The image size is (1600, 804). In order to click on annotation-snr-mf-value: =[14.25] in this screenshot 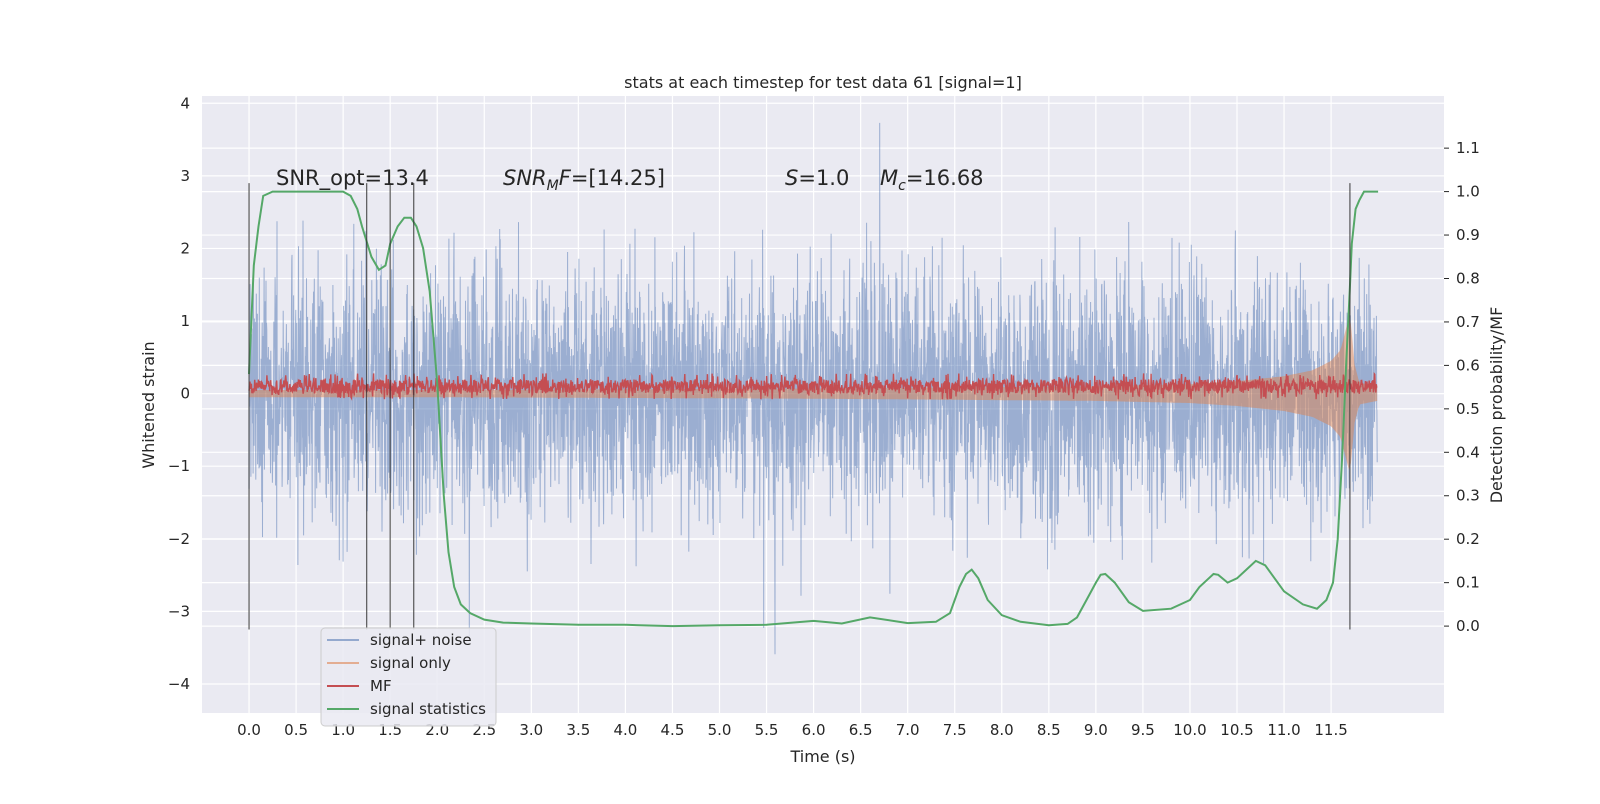, I will do `click(618, 178)`.